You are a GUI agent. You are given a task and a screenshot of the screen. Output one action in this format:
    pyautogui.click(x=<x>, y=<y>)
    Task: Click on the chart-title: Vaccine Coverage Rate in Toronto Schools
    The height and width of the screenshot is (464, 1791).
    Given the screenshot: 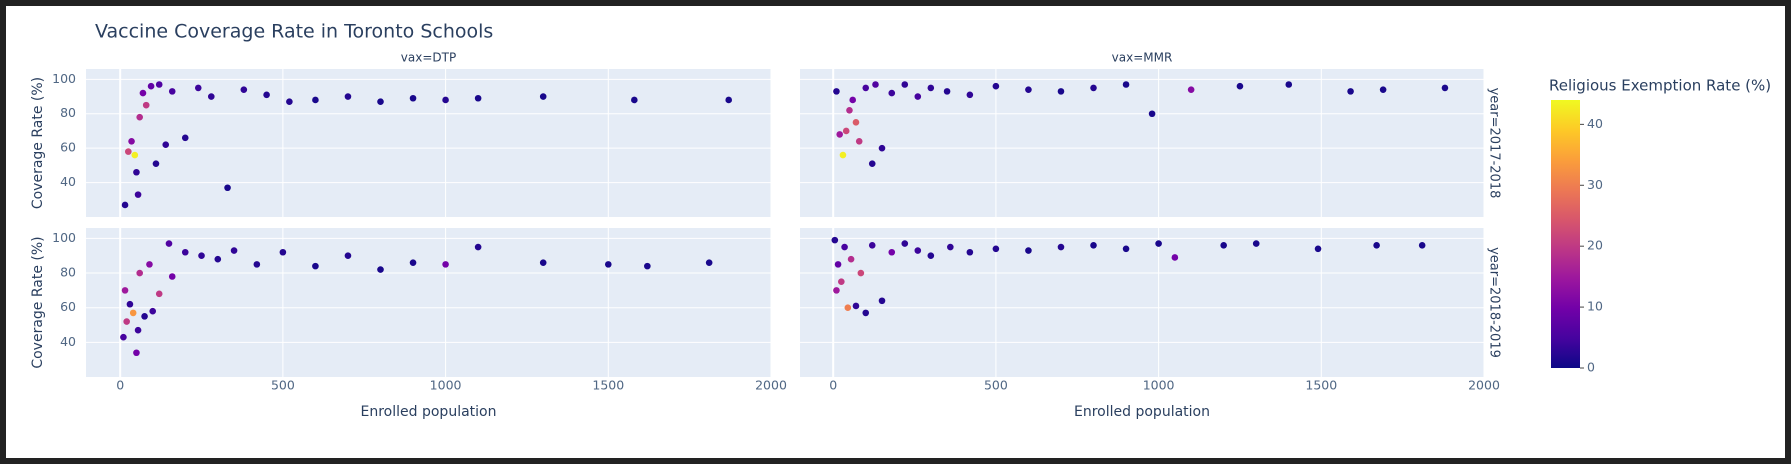 What is the action you would take?
    pyautogui.click(x=294, y=32)
    